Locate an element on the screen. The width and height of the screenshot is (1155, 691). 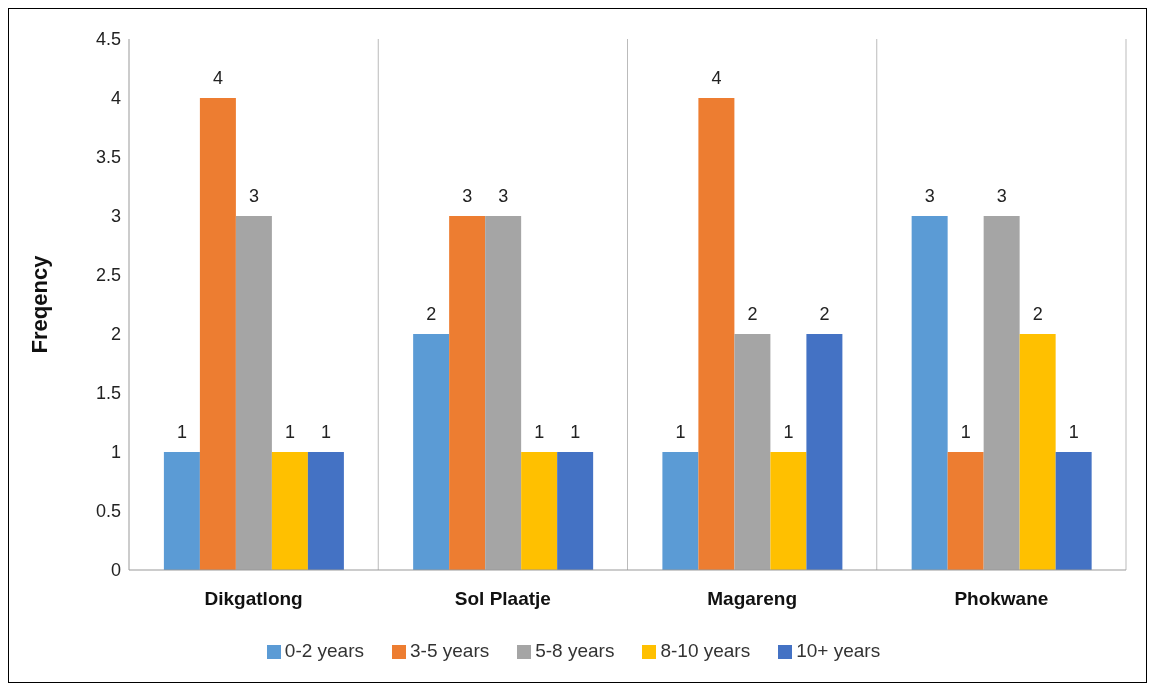
y-tick-label: 2.5 is located at coordinates (108, 275).